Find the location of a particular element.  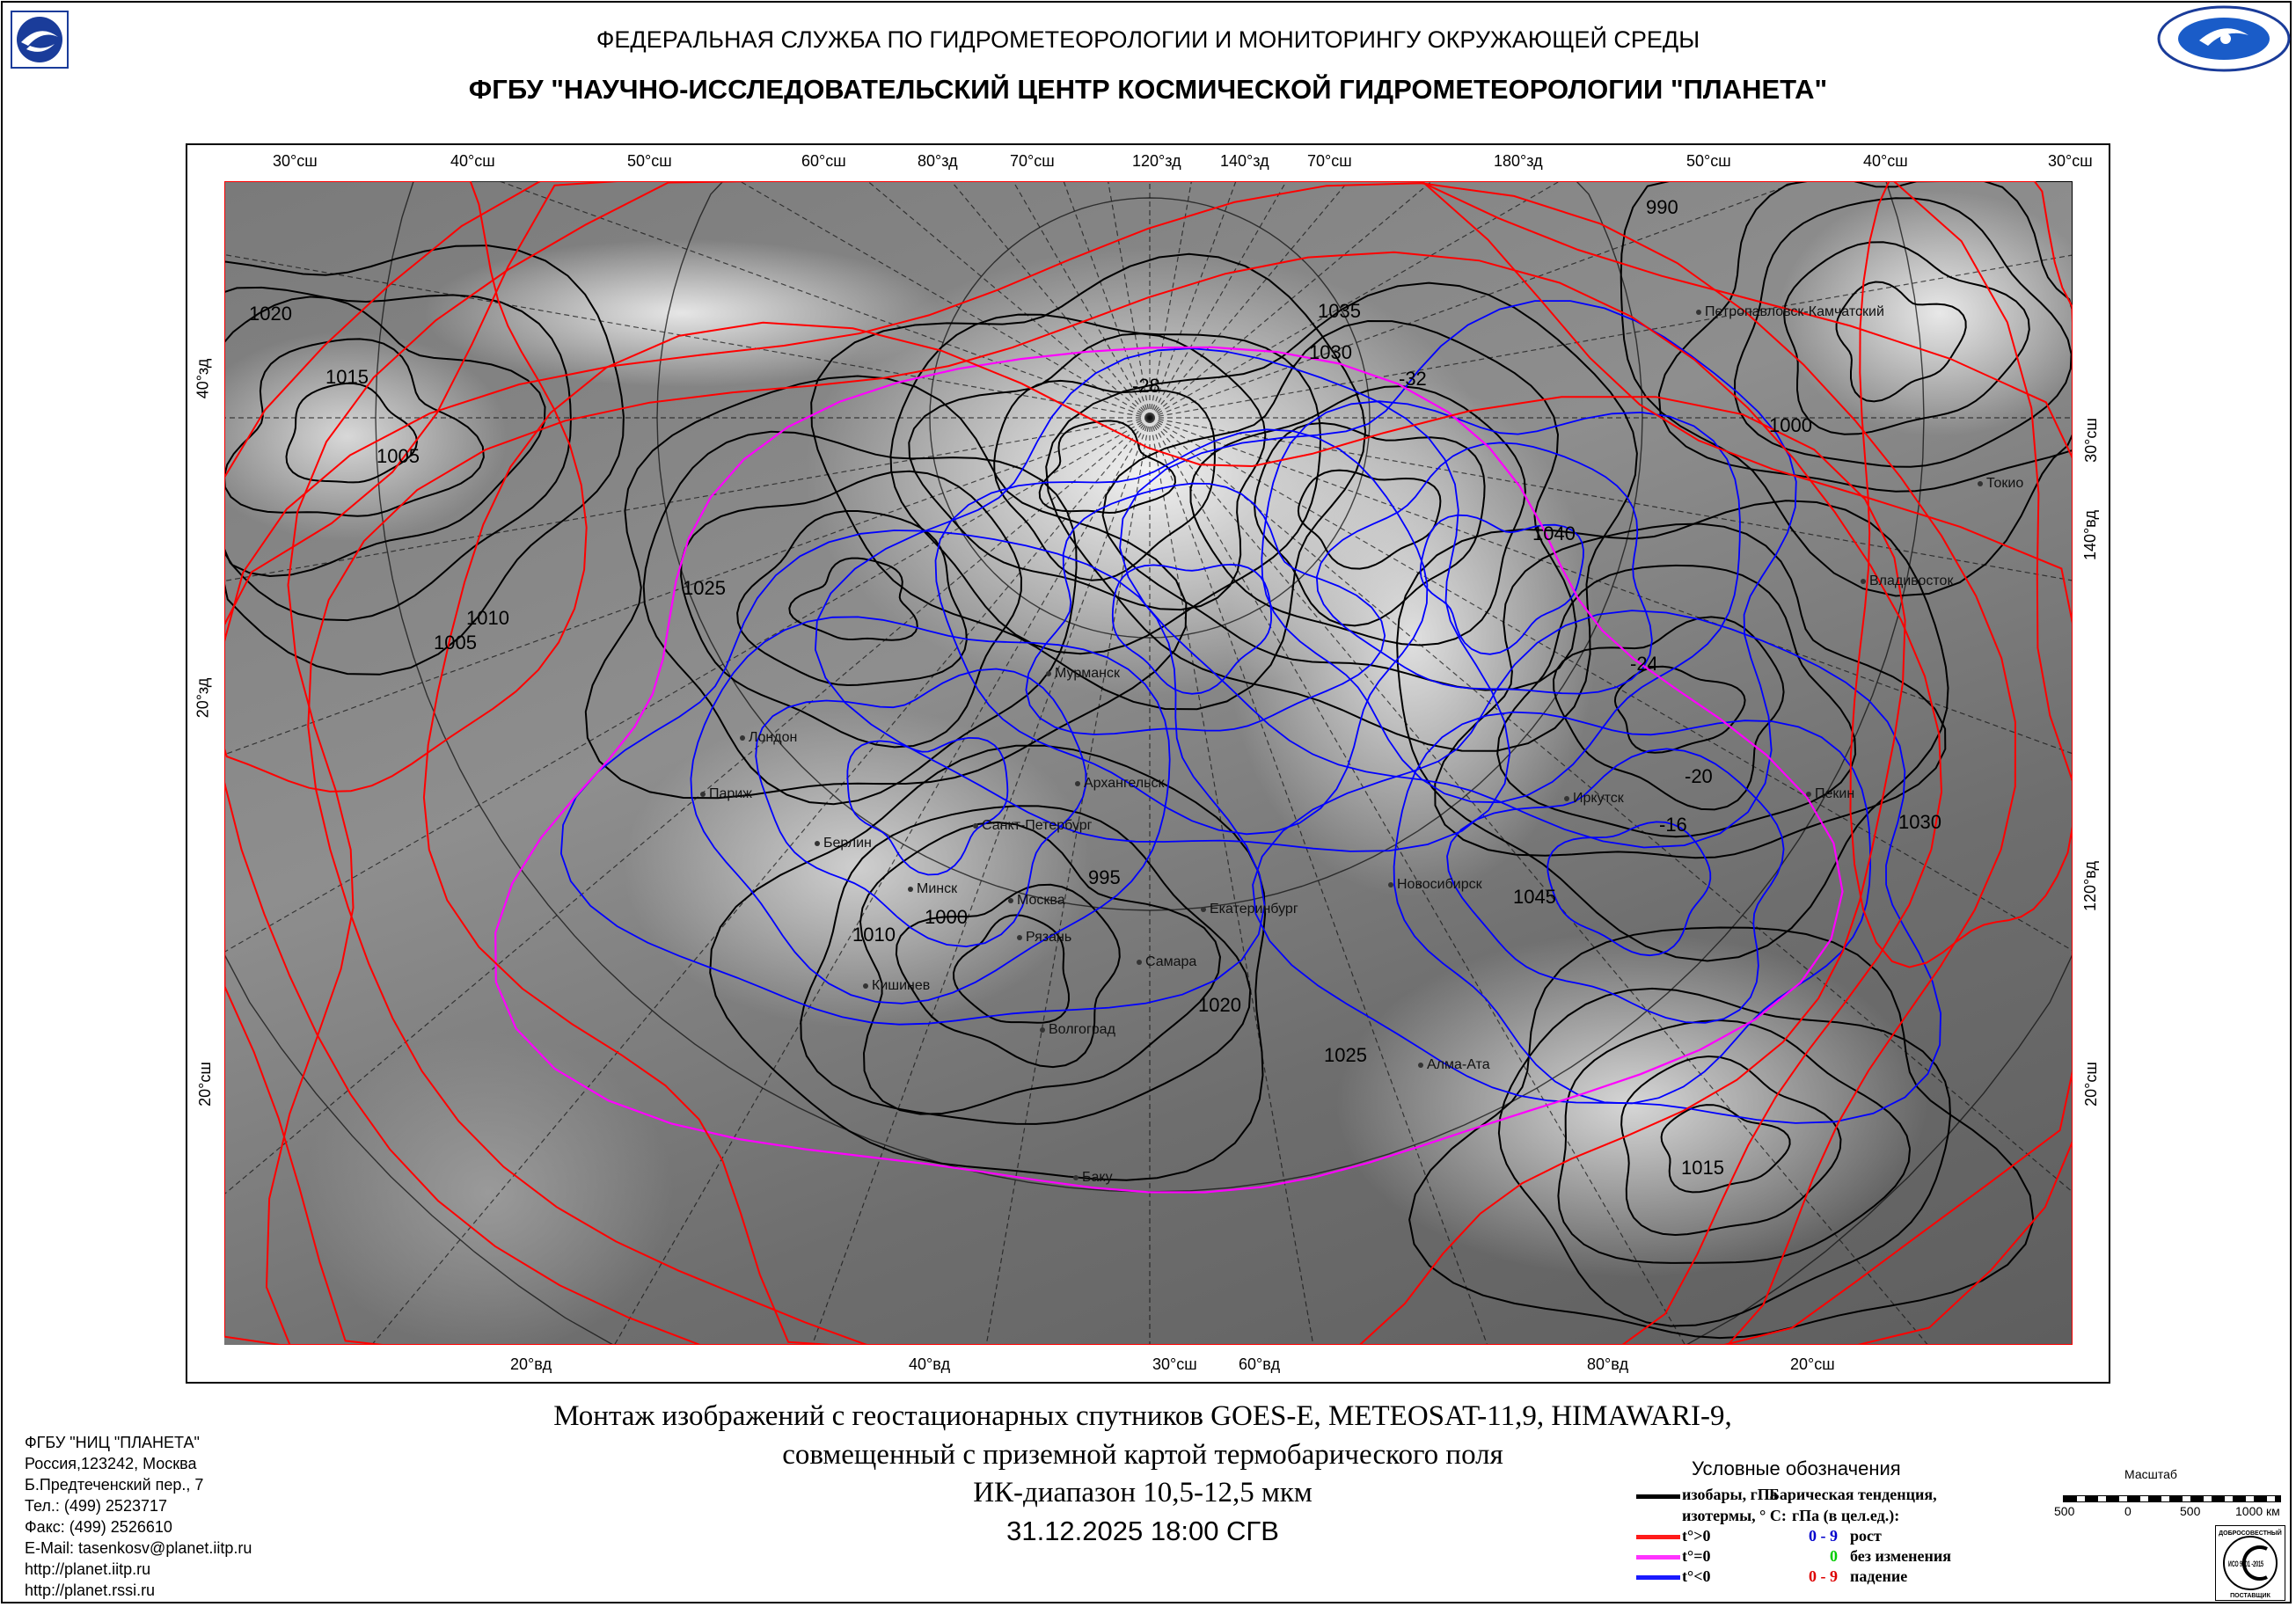

isobar-label: 1025 is located at coordinates (1345, 1055).